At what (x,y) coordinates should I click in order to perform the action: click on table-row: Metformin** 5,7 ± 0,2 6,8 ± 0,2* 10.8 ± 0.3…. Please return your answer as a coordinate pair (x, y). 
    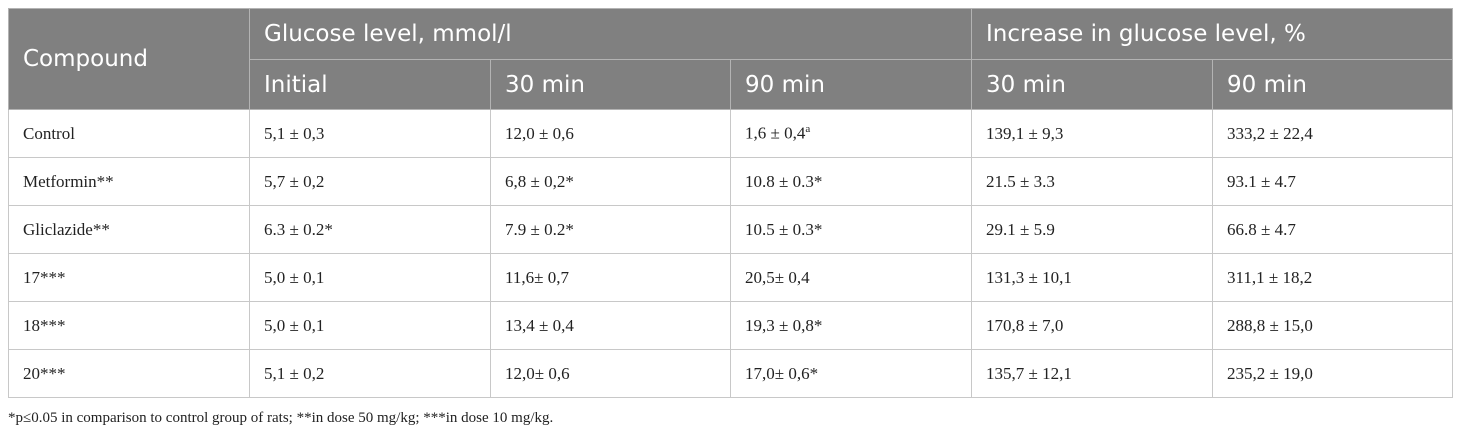
    Looking at the image, I should click on (731, 181).